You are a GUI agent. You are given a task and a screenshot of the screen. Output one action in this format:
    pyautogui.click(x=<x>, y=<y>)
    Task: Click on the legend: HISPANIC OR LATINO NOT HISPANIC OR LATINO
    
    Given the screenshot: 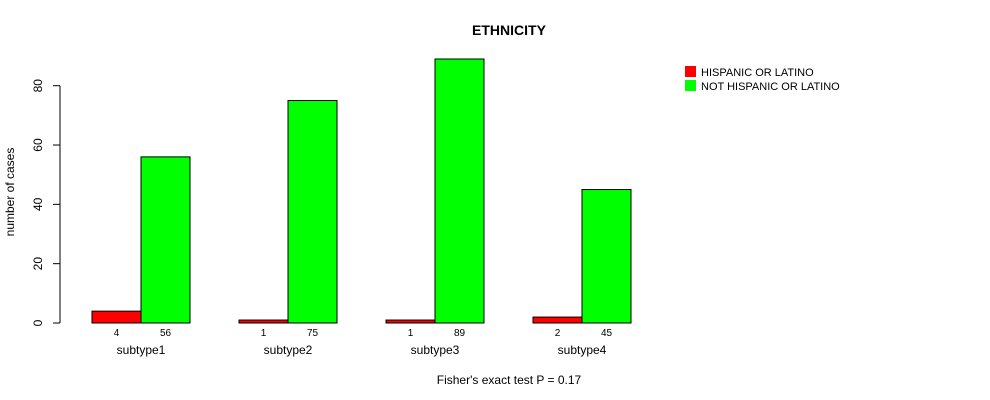 What is the action you would take?
    pyautogui.click(x=762, y=79)
    